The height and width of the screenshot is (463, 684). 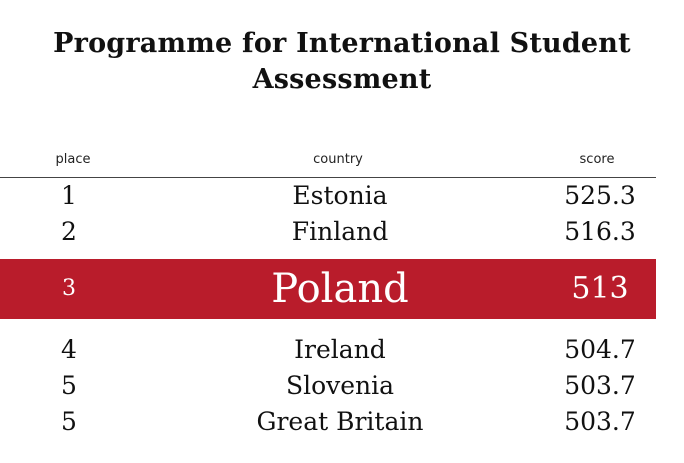 I want to click on country-cell: Estonia, so click(x=340, y=195).